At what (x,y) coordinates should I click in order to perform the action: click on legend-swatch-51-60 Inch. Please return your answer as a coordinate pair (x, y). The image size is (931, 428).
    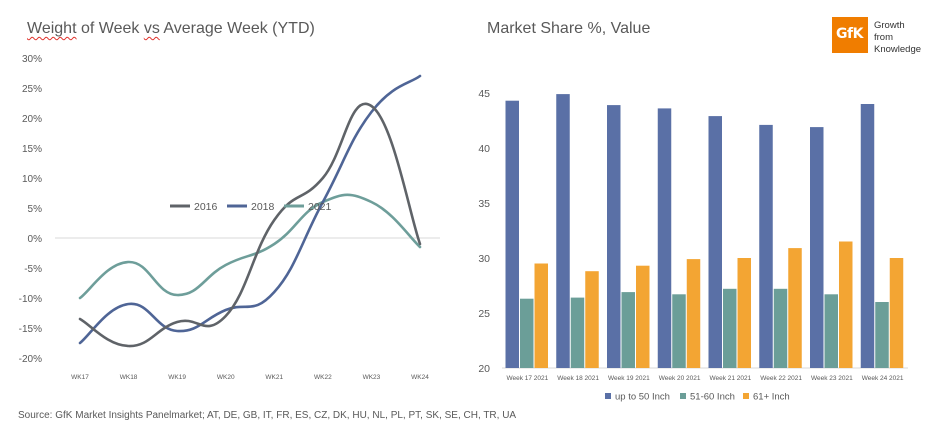
    Looking at the image, I should click on (683, 396).